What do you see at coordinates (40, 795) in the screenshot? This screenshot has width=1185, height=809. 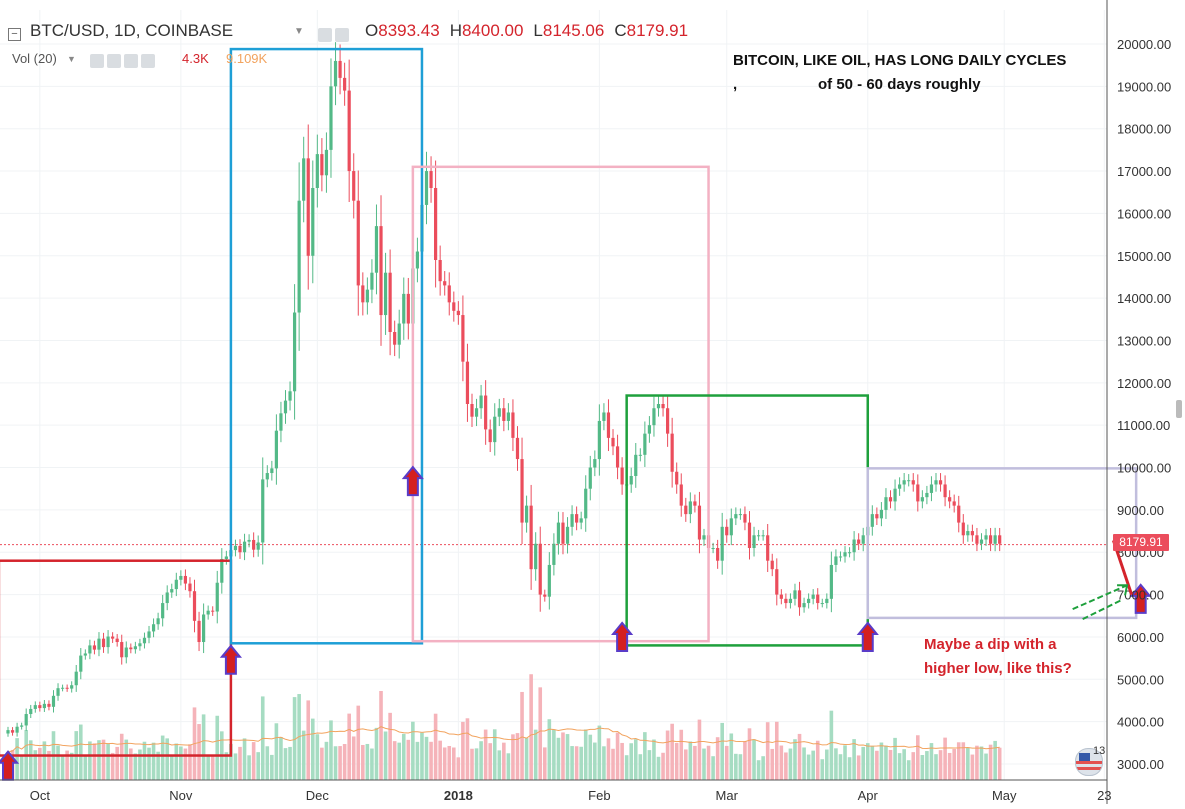 I see `x-tick-label: Oct` at bounding box center [40, 795].